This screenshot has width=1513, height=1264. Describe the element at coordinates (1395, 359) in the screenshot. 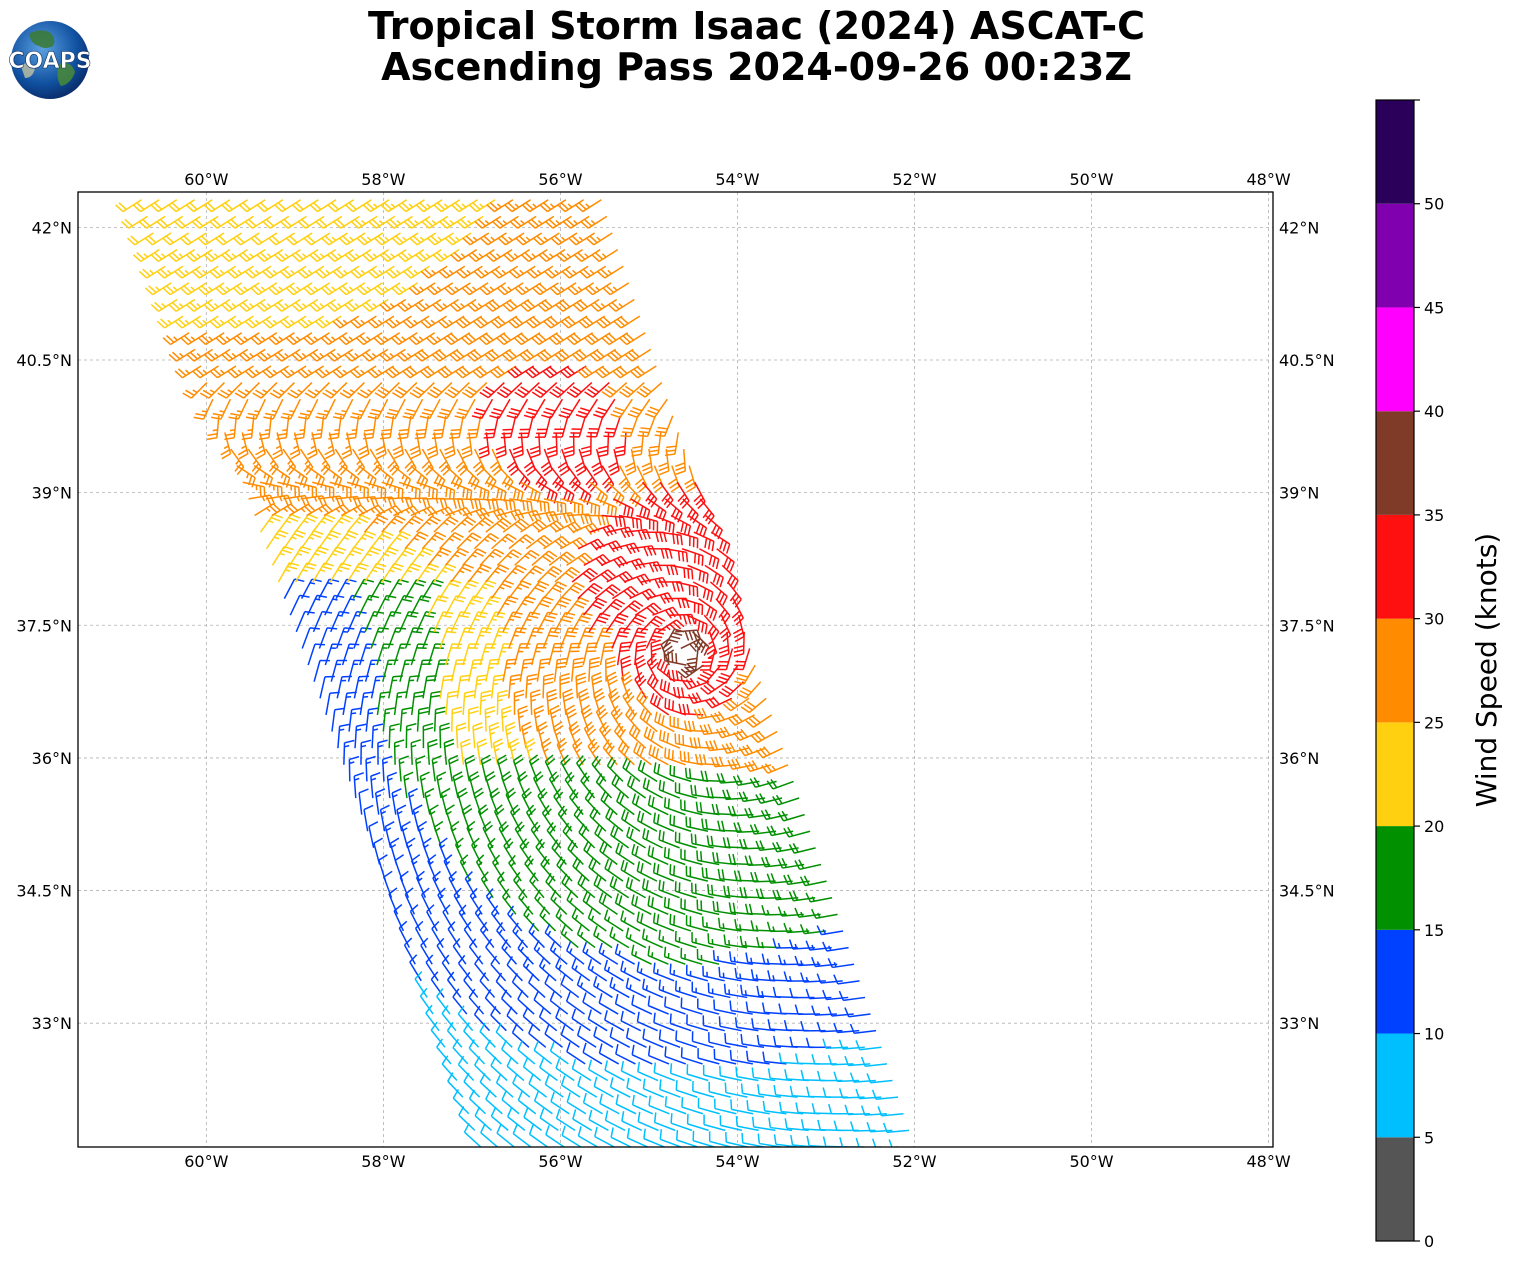

I see `colorbar-bin` at that location.